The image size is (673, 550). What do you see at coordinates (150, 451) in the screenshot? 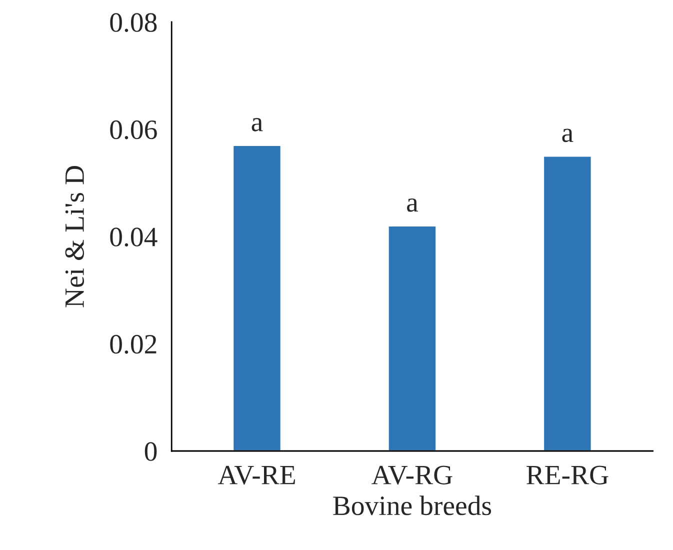
I see `y-tick-label: 0` at bounding box center [150, 451].